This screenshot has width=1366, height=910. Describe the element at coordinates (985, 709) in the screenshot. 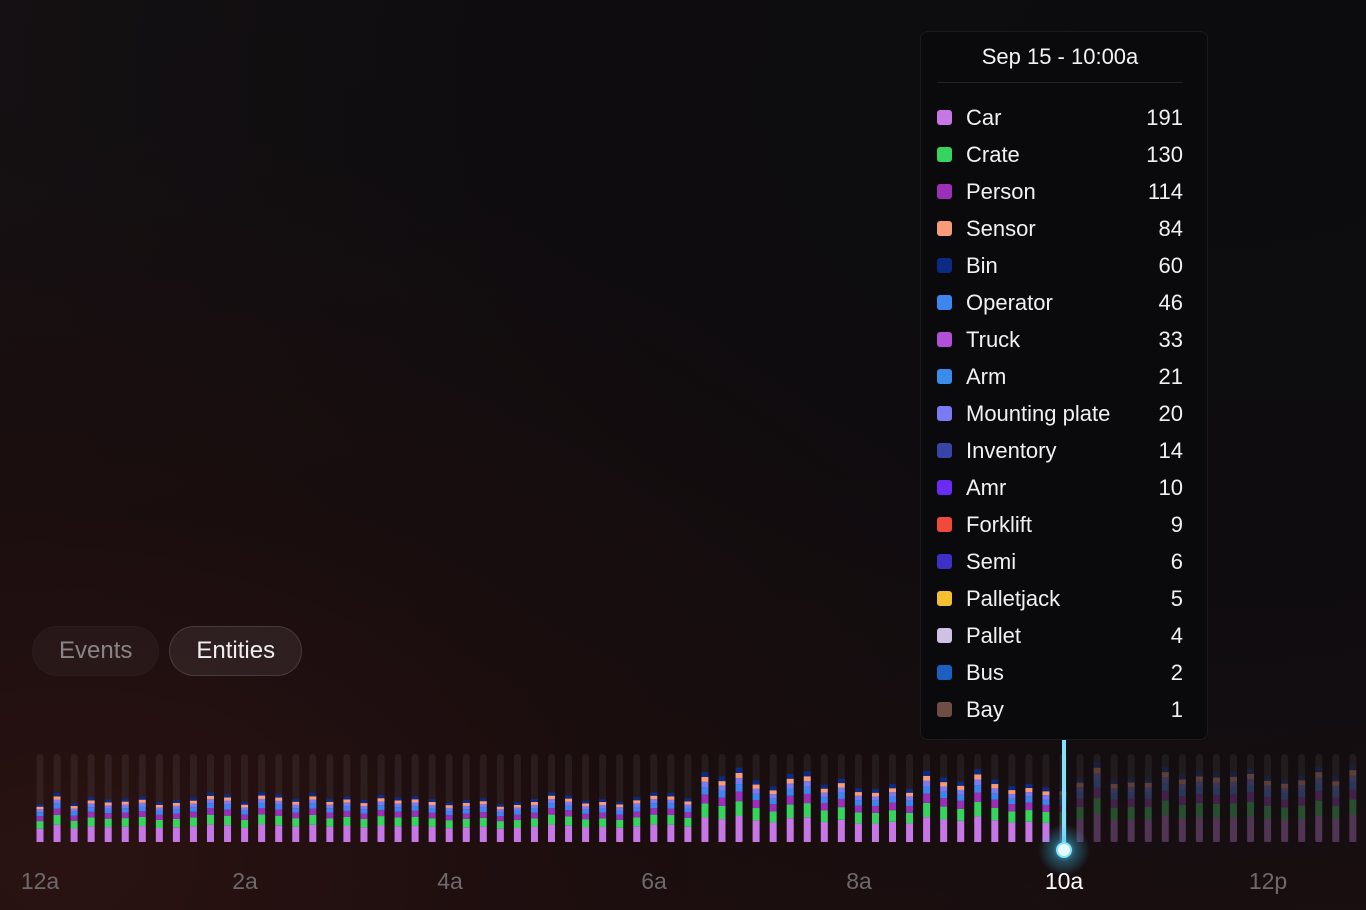

I see `legend-name: Bay` at that location.